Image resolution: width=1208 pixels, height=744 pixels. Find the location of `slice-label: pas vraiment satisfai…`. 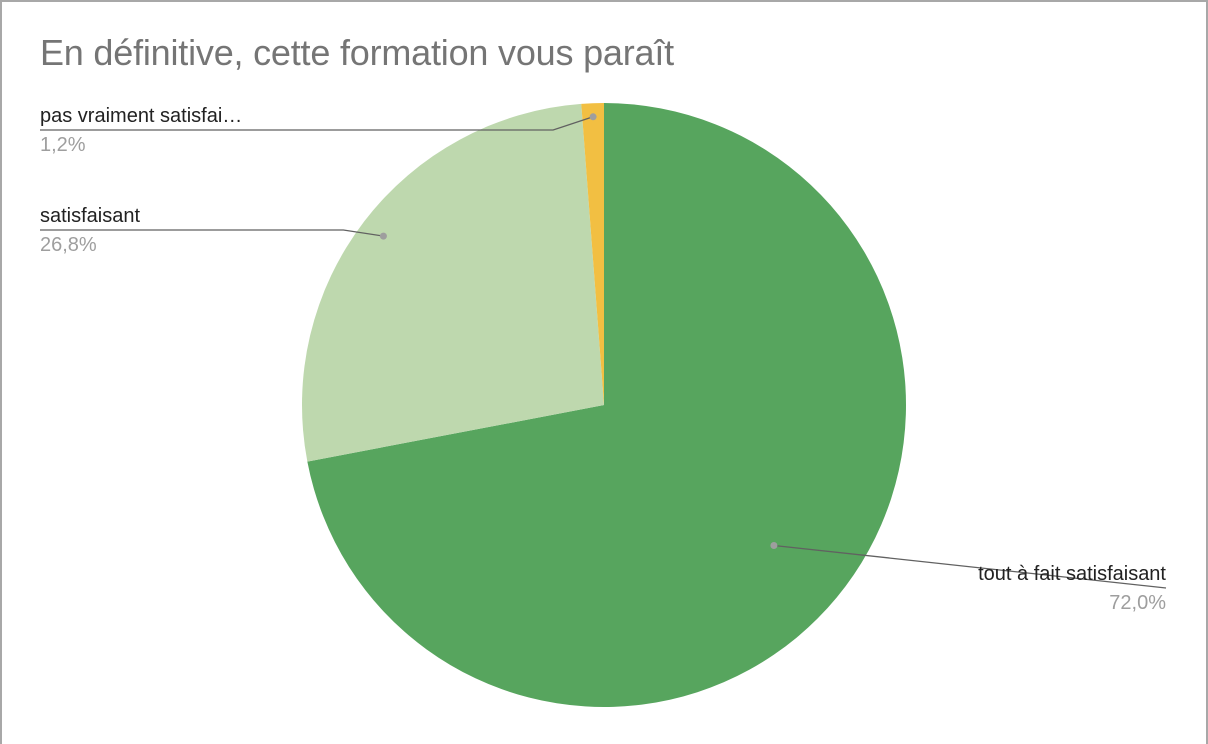

slice-label: pas vraiment satisfai… is located at coordinates (141, 116).